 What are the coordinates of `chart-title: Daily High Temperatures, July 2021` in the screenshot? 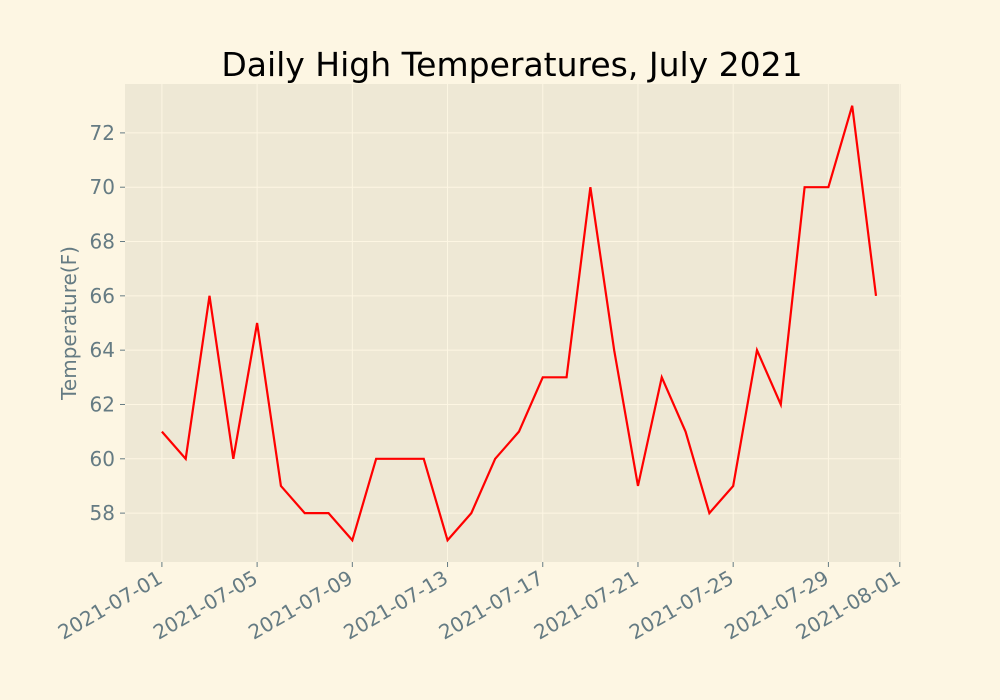 It's located at (511, 64).